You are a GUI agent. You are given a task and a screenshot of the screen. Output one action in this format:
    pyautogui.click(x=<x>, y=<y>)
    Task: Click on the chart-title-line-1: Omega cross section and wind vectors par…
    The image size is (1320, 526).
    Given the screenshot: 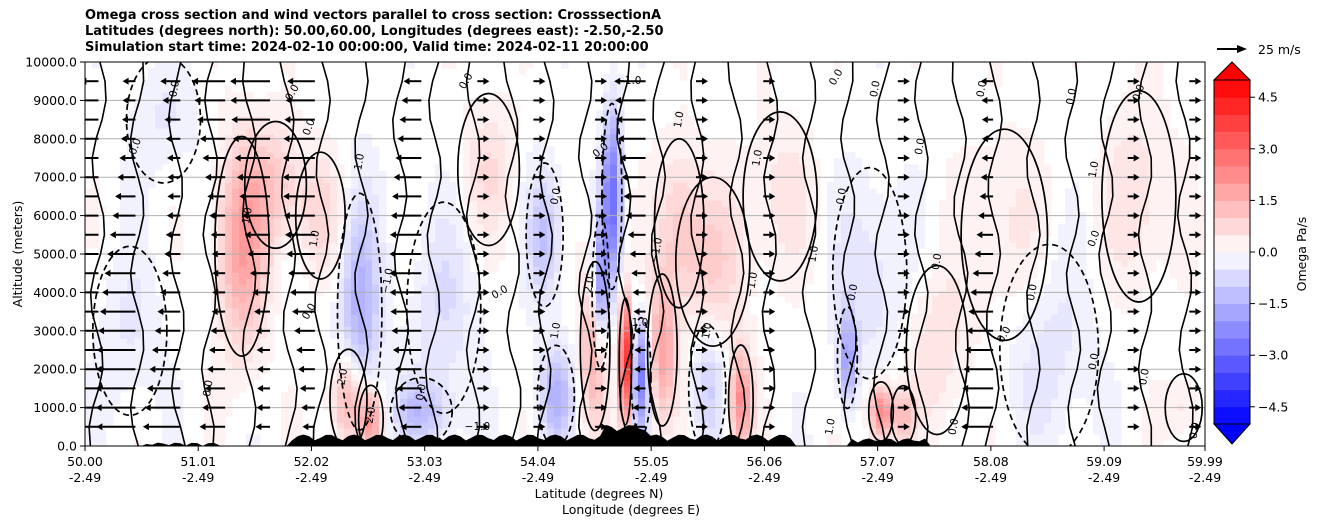 What is the action you would take?
    pyautogui.click(x=373, y=15)
    